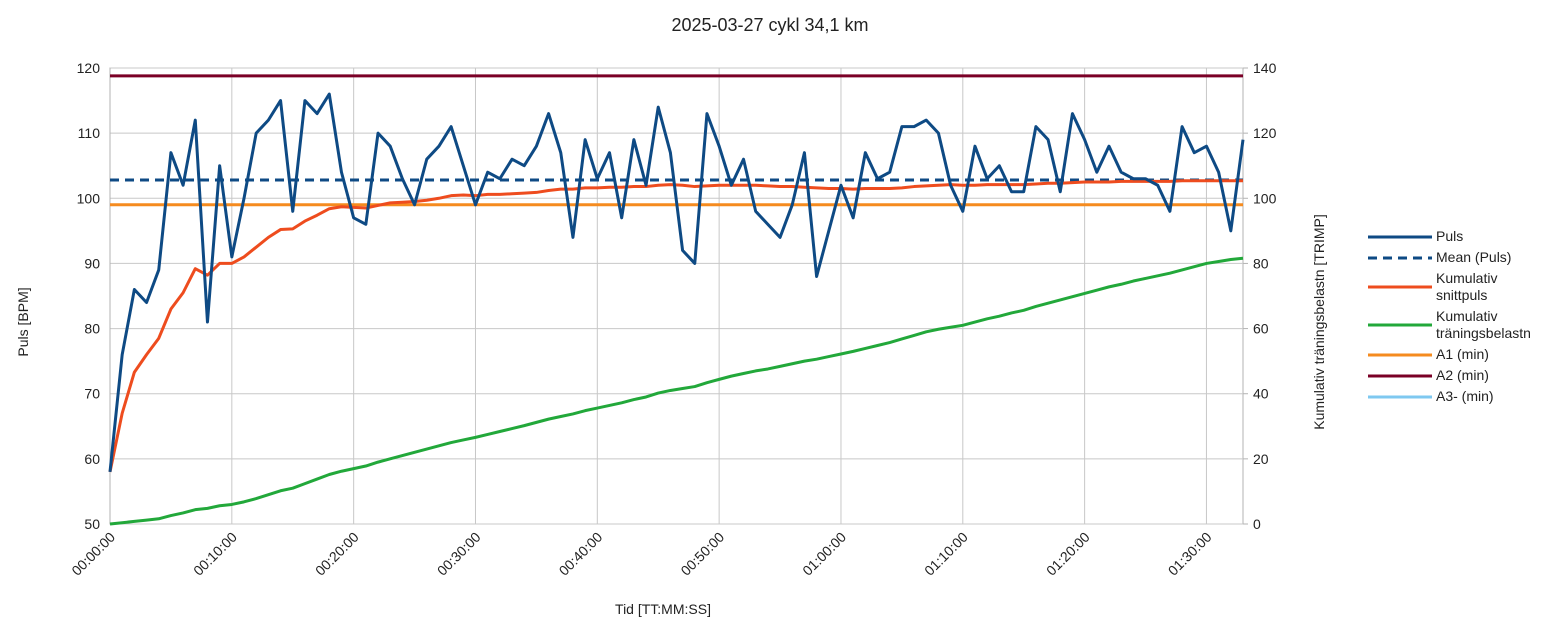  Describe the element at coordinates (1319, 322) in the screenshot. I see `y2-axis-label: Kumulativ träningsbelastn [TRIMP]` at that location.